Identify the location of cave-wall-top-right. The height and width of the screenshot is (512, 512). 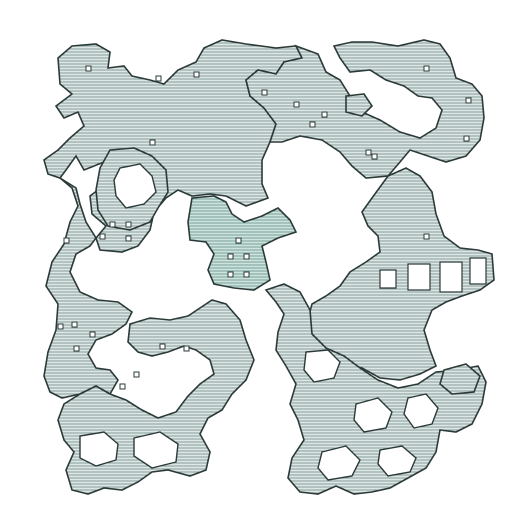
(365, 109).